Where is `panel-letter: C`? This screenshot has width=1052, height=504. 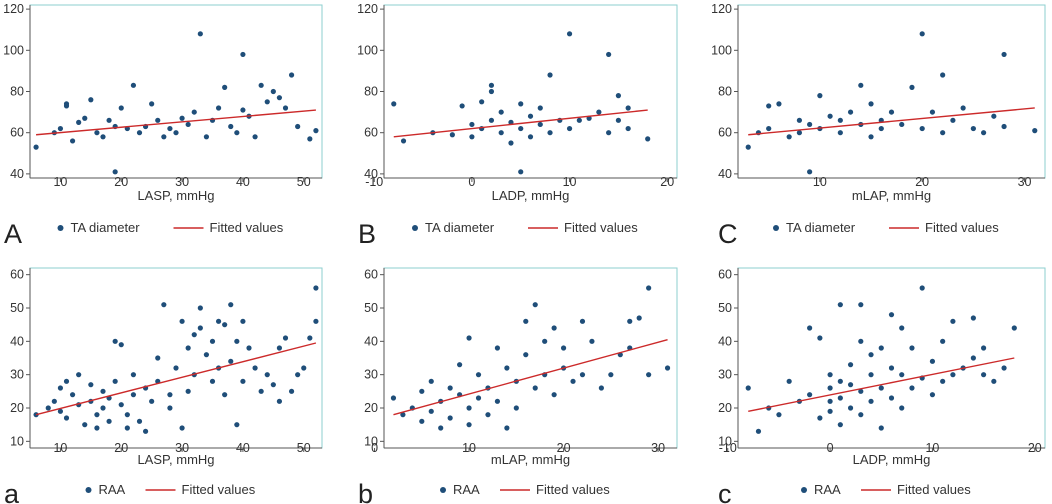 panel-letter: C is located at coordinates (728, 234).